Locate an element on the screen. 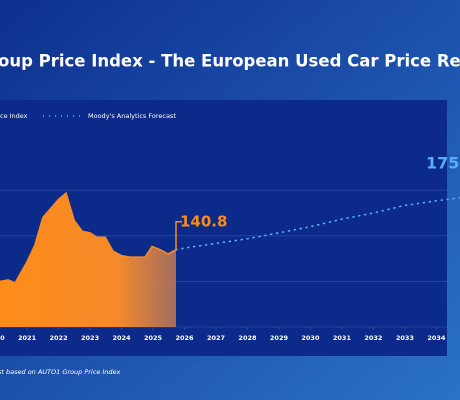 This screenshot has width=460, height=400. x-tick-label: 2033 is located at coordinates (405, 338).